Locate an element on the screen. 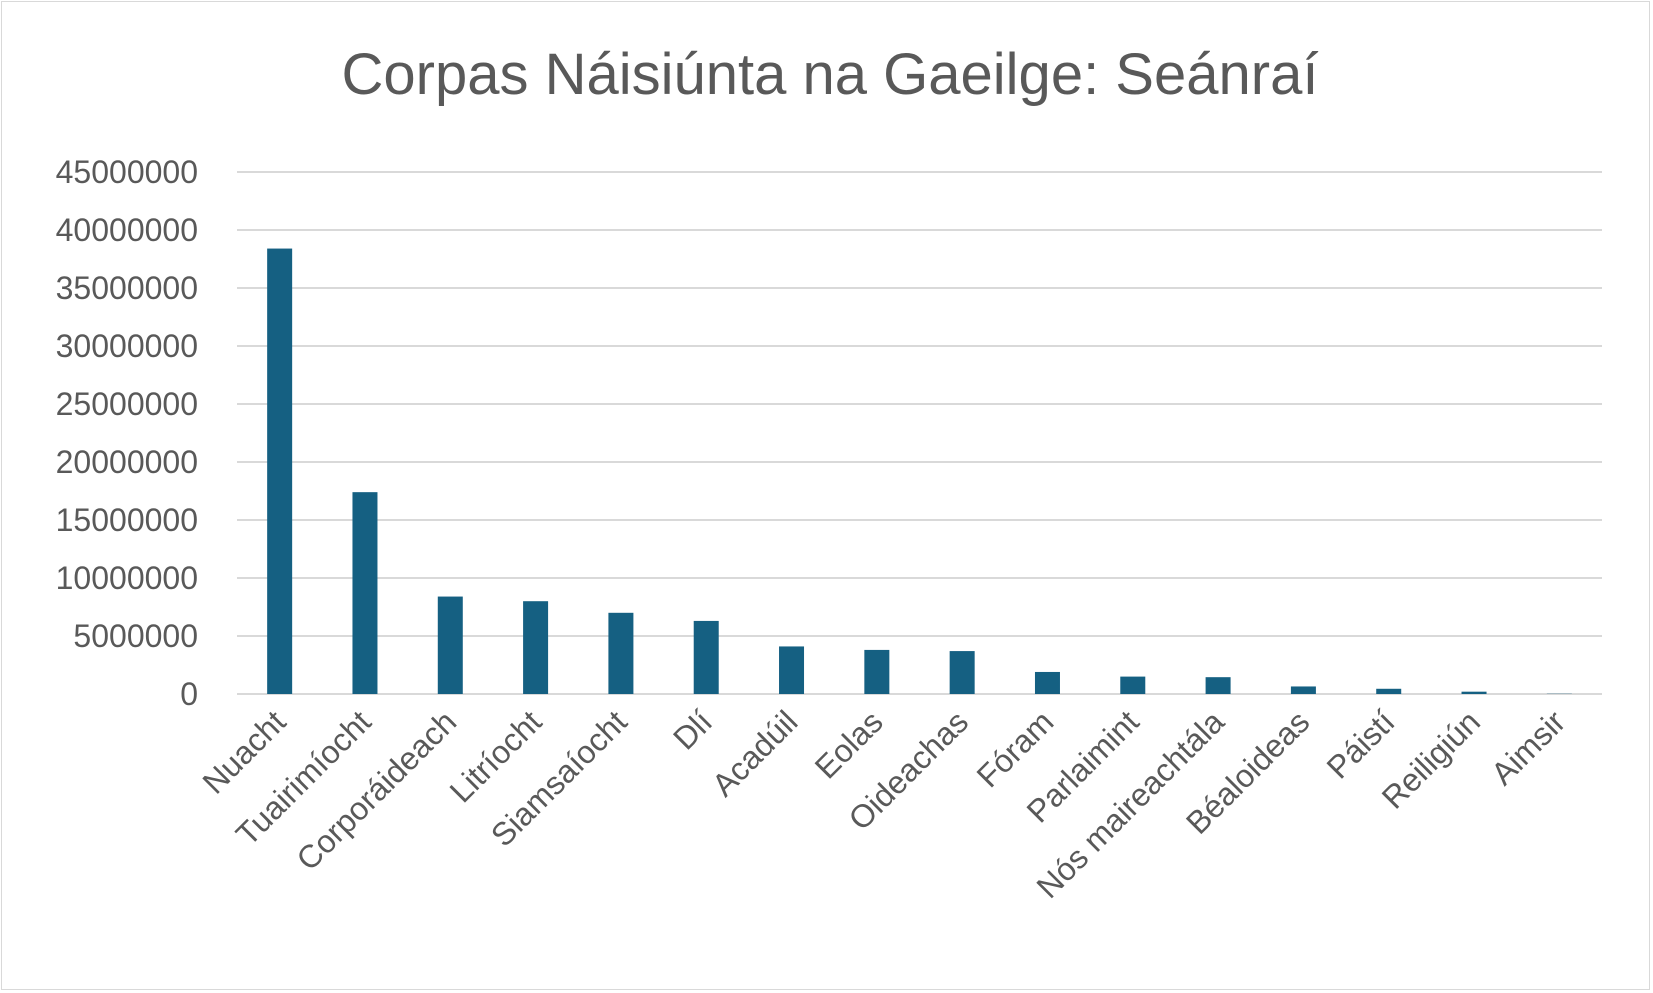  y-tick-label: 30000000 is located at coordinates (127, 346).